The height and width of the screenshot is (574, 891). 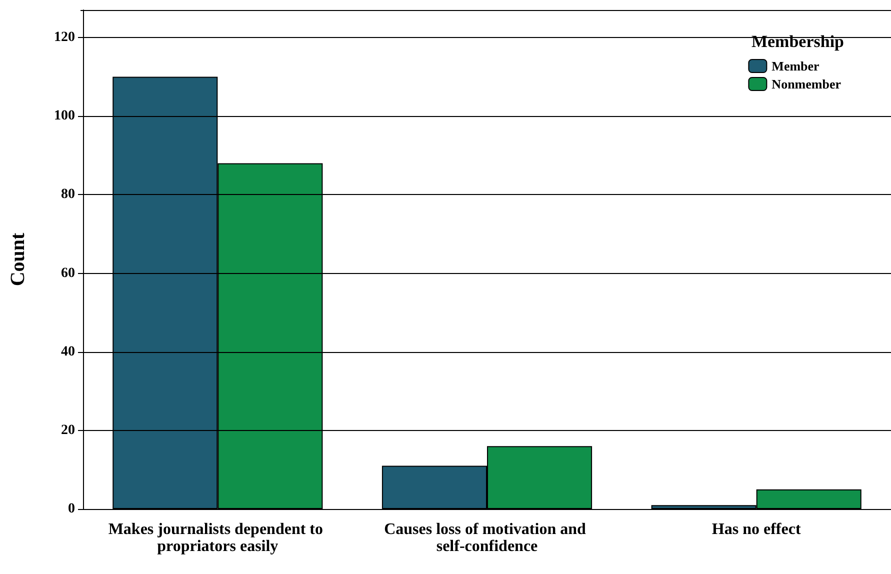 What do you see at coordinates (68, 352) in the screenshot?
I see `y-tick-label: 40` at bounding box center [68, 352].